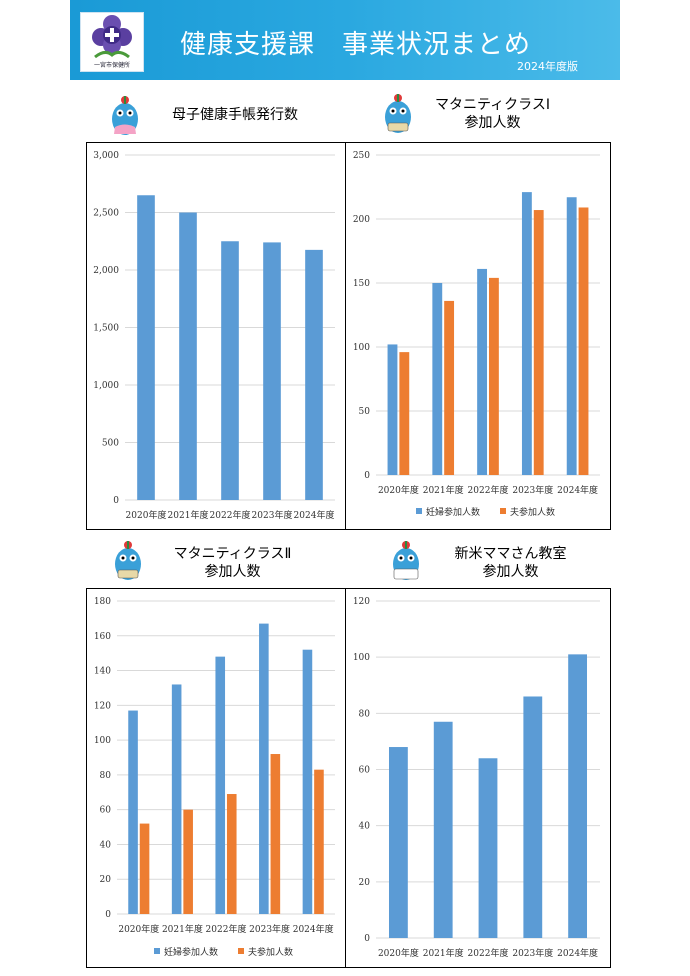  Describe the element at coordinates (510, 554) in the screenshot. I see `heading-line: 新米ママさん教室` at that location.